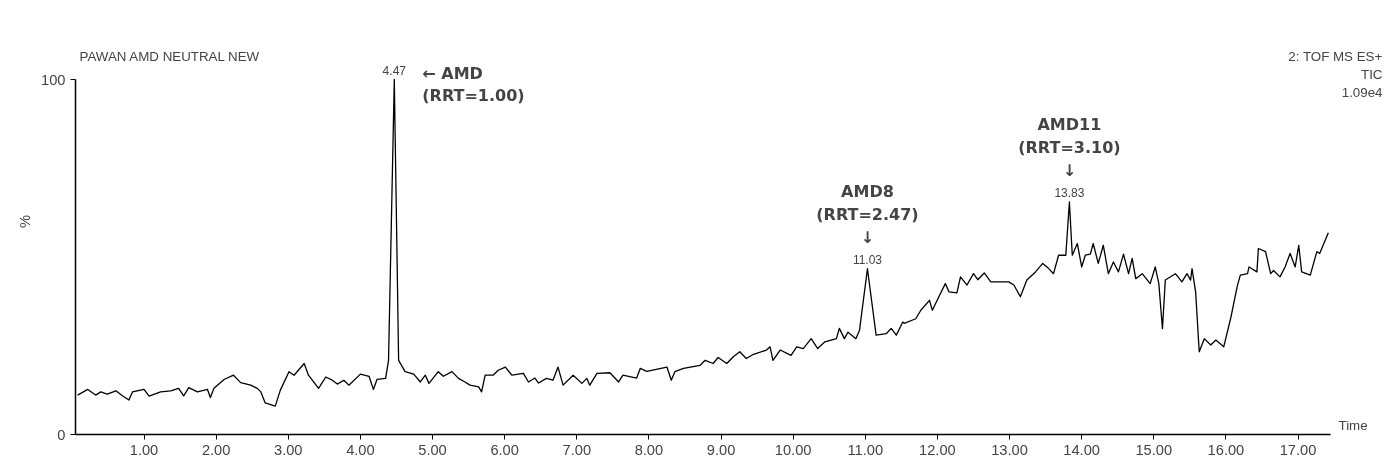 The height and width of the screenshot is (471, 1394). I want to click on x-tick-label: 11.00, so click(865, 449).